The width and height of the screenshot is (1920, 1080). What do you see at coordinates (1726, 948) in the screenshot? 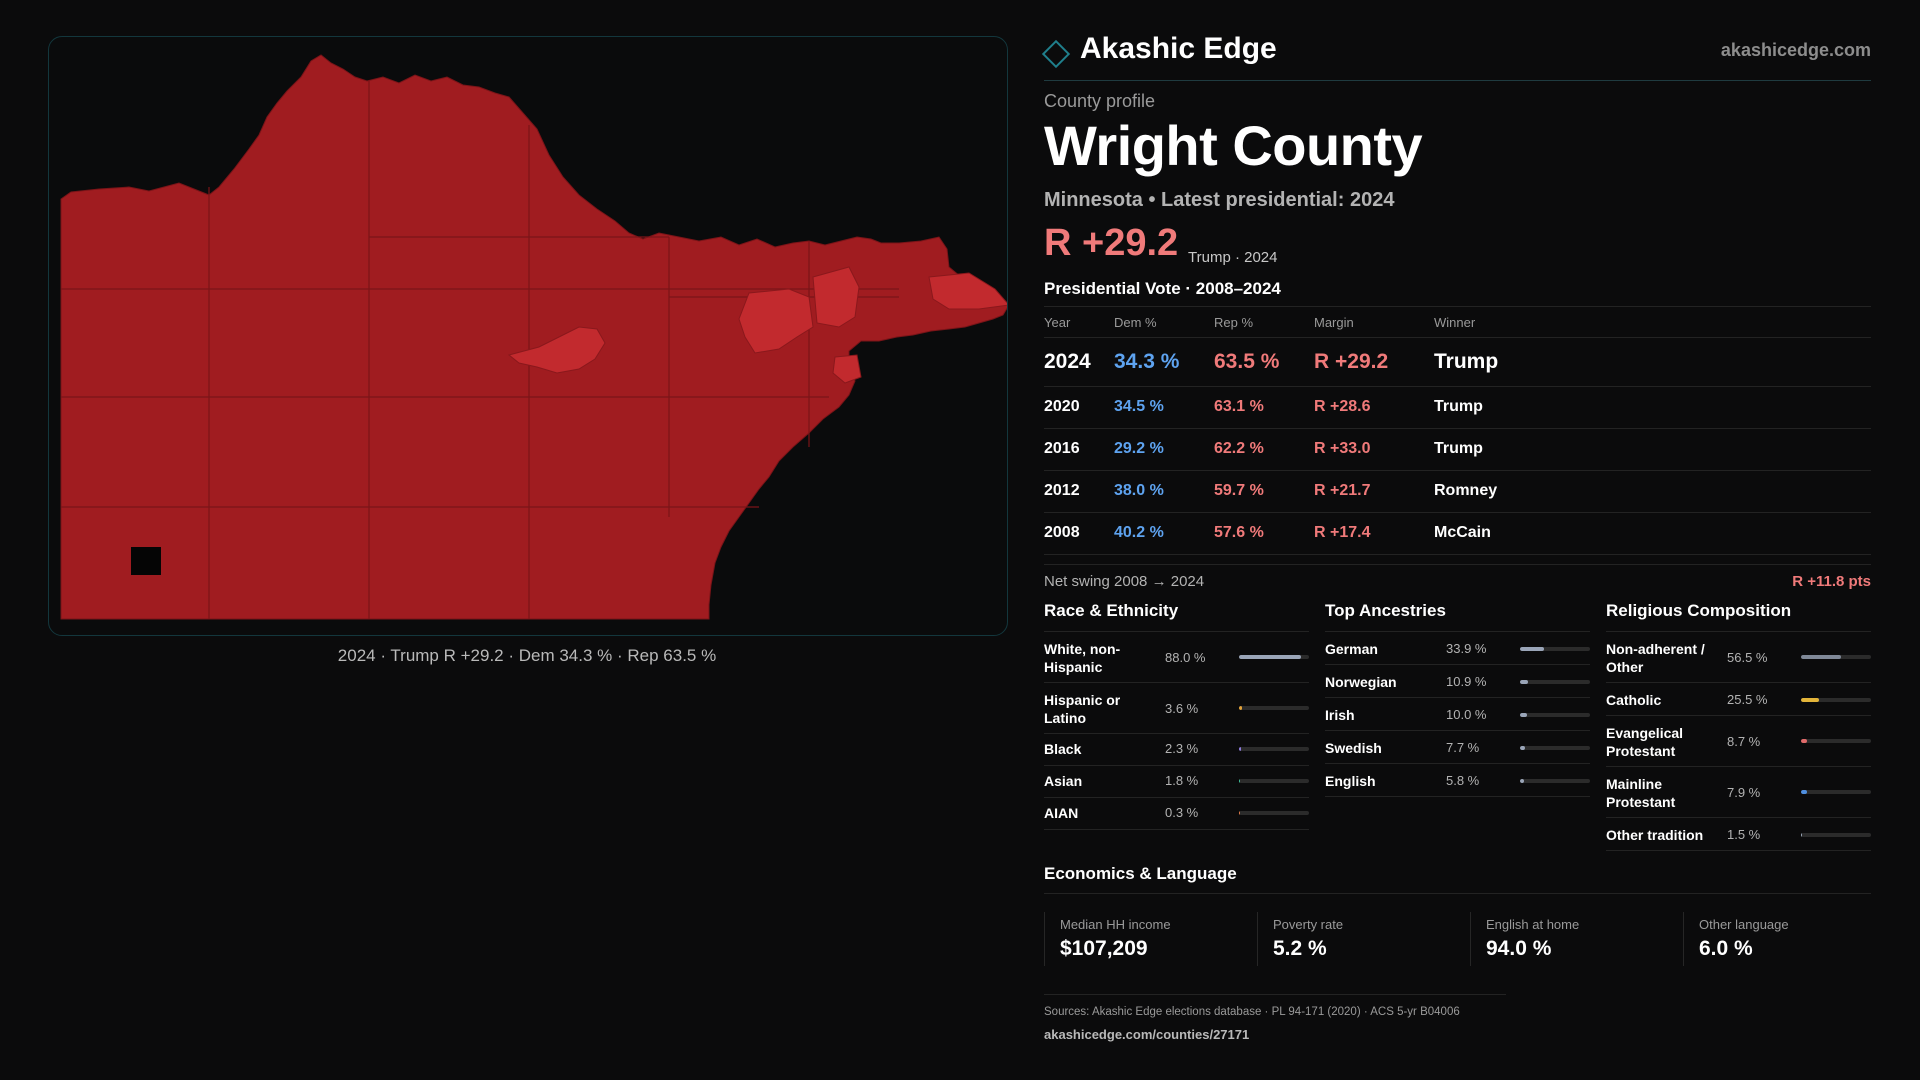
I see `stat-value: 6.0 %` at bounding box center [1726, 948].